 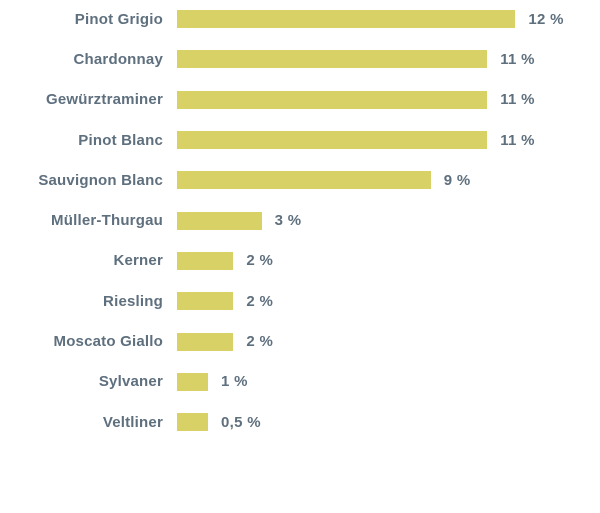 What do you see at coordinates (133, 301) in the screenshot?
I see `category-label: Riesling` at bounding box center [133, 301].